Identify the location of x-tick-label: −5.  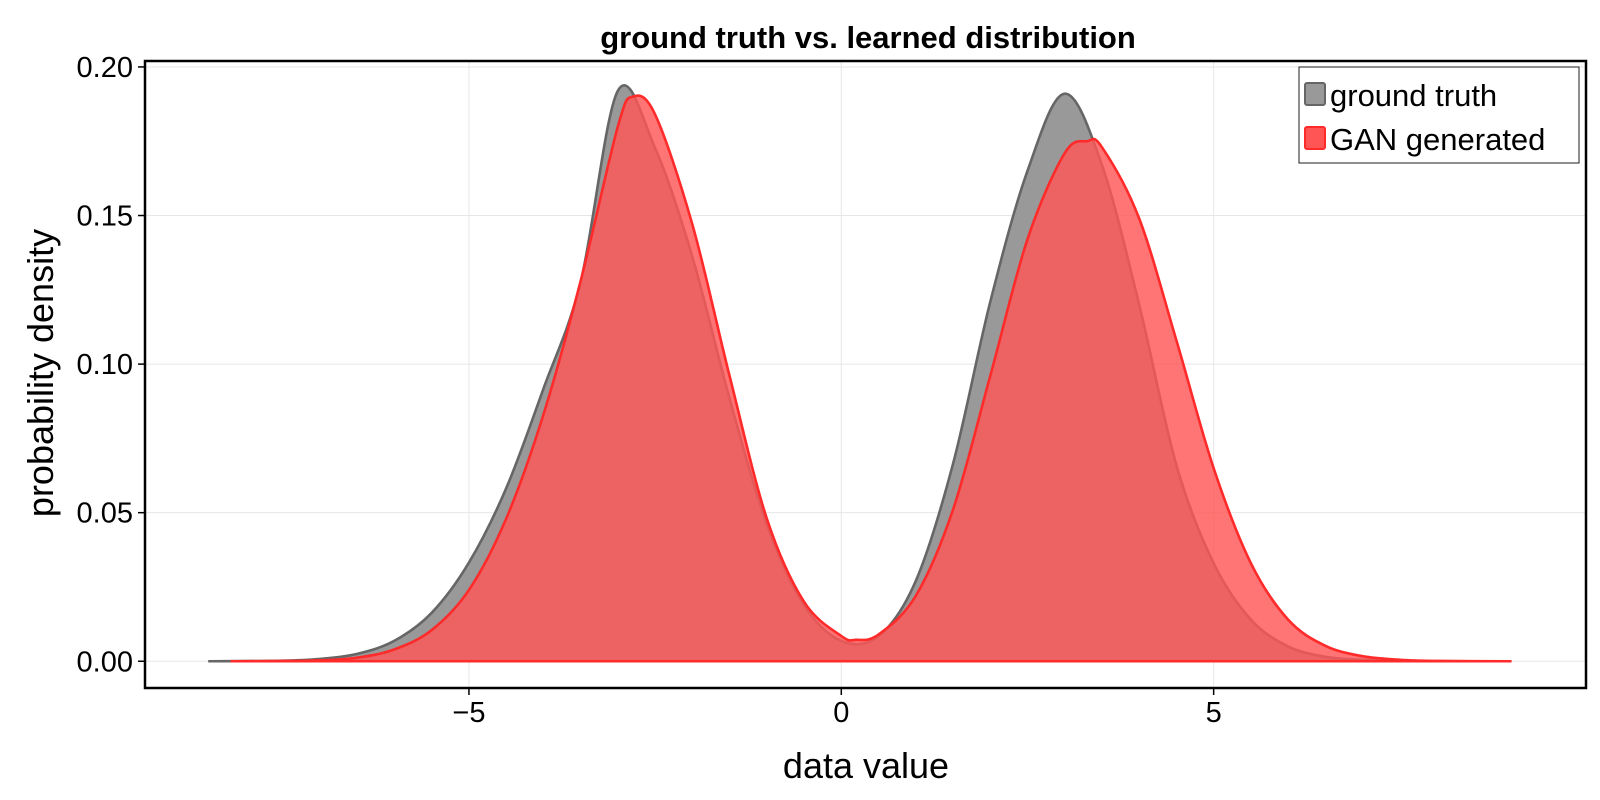
(468, 713).